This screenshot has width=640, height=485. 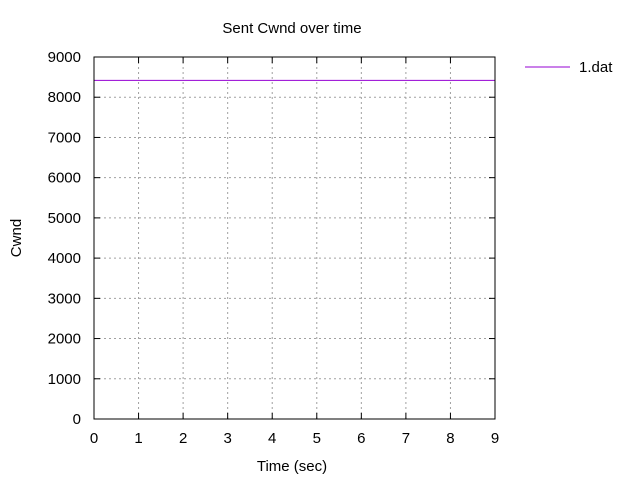 What do you see at coordinates (64, 258) in the screenshot?
I see `y-tick-label: 4000` at bounding box center [64, 258].